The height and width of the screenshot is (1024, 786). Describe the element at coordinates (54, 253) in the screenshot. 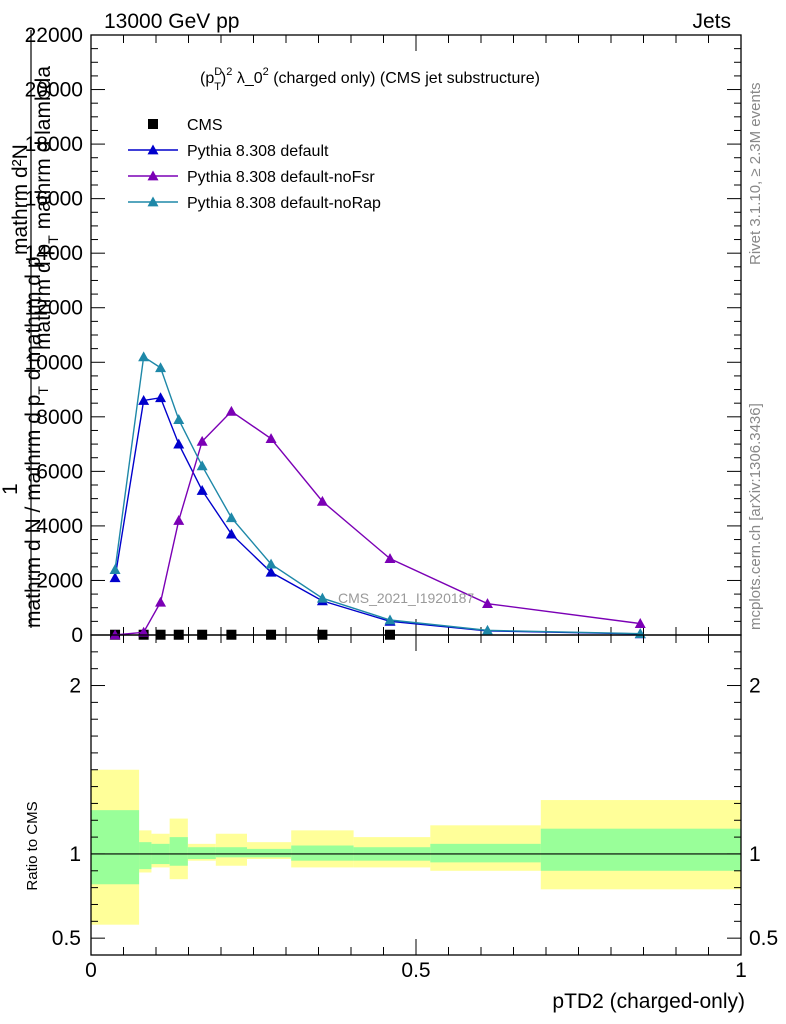

I see `main-y-tick-label: 14000` at that location.